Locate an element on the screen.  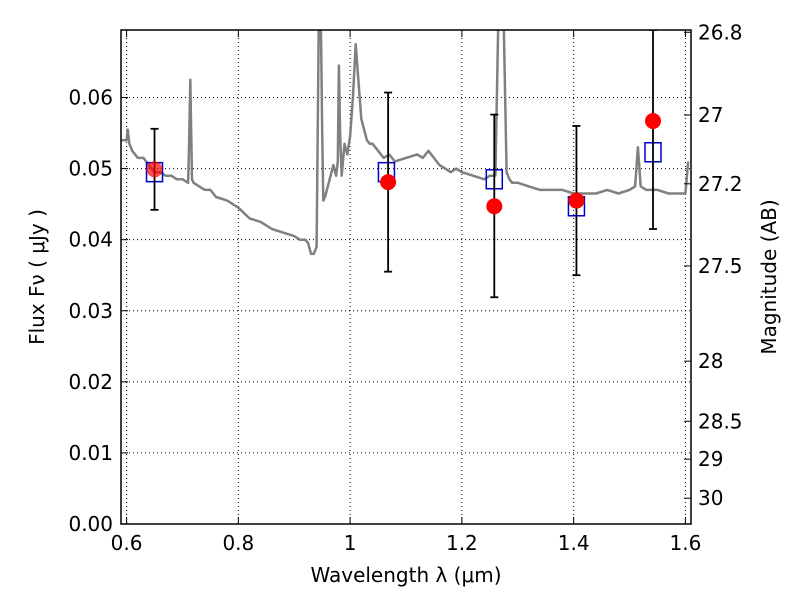
y2-tick-label: 26.8 is located at coordinates (720, 32).